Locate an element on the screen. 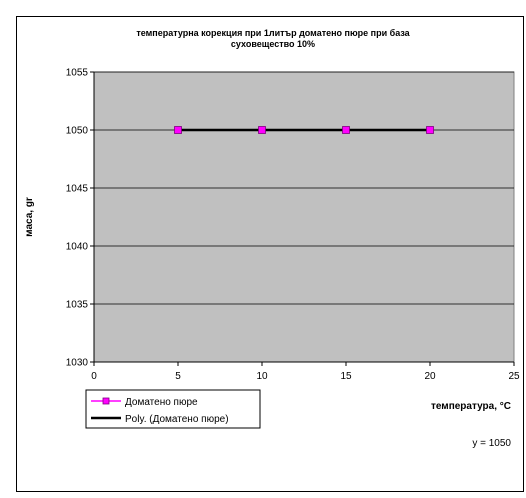 This screenshot has height=498, width=526. y-tick-label: 1050 is located at coordinates (77, 131).